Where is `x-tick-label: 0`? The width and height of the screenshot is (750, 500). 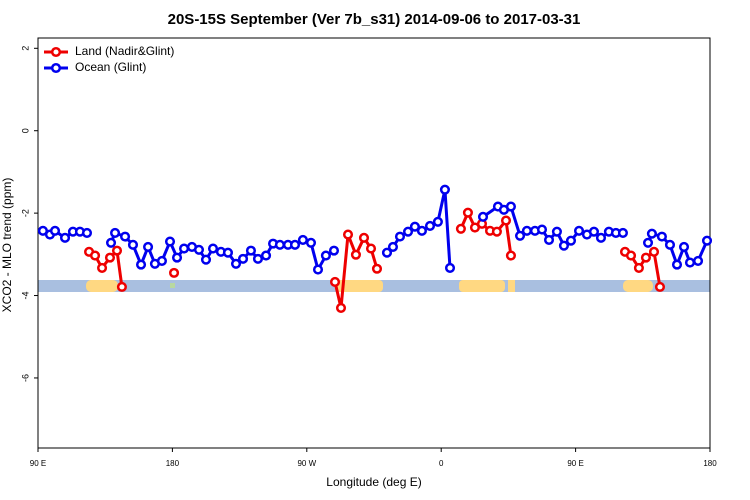
x-tick-label: 0 is located at coordinates (441, 463).